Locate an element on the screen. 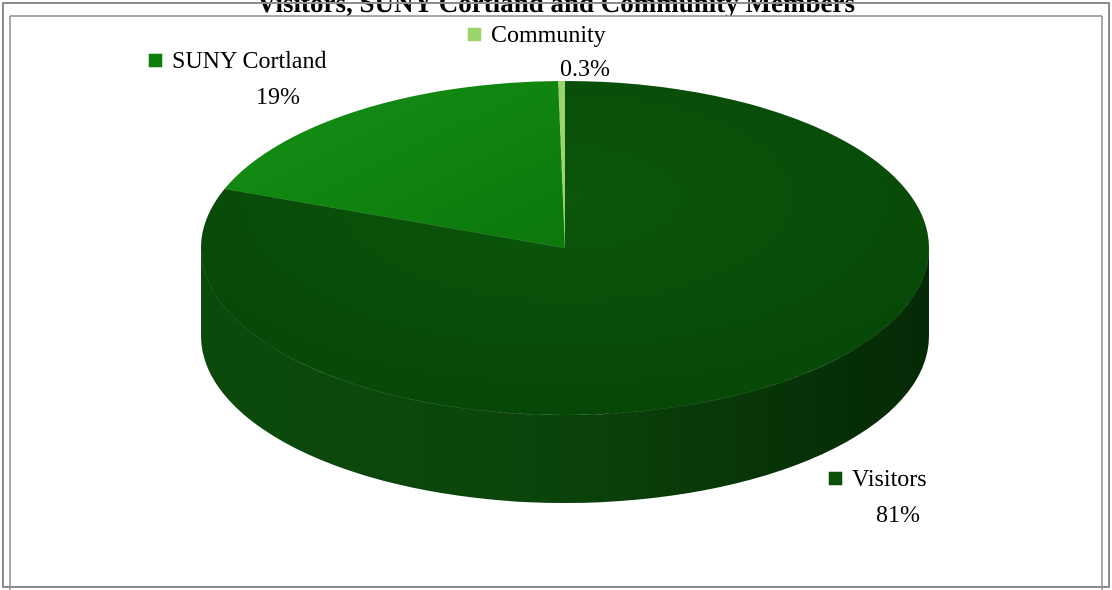 The height and width of the screenshot is (590, 1112). slice-value-visitors: 81% is located at coordinates (898, 515).